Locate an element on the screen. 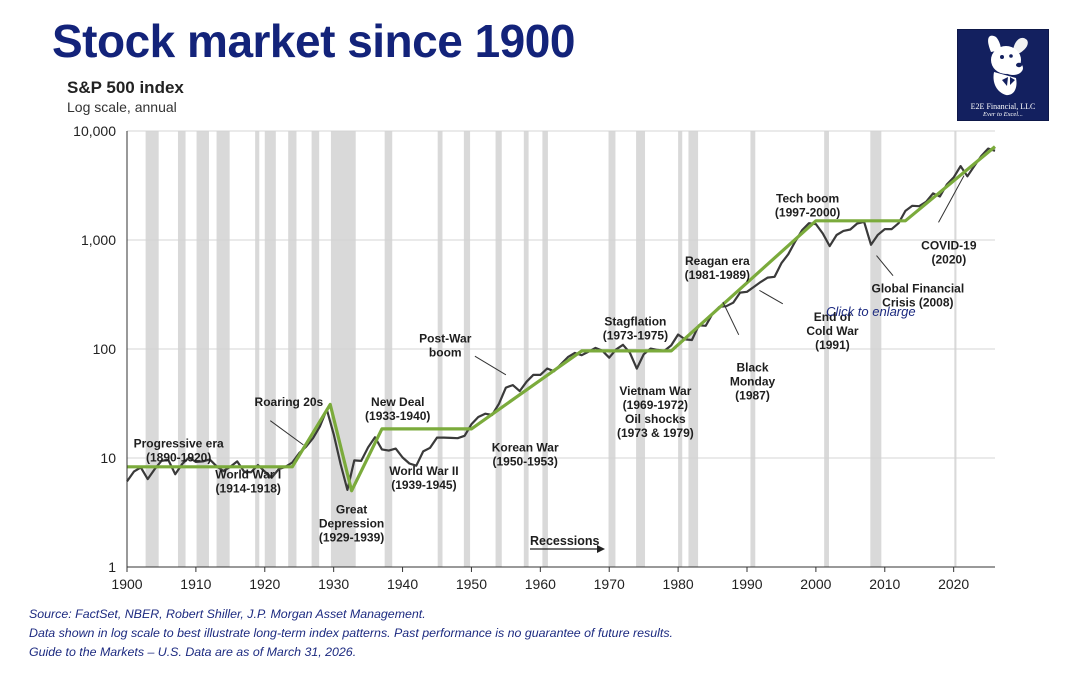  x-tick-label: 2000 is located at coordinates (815, 584).